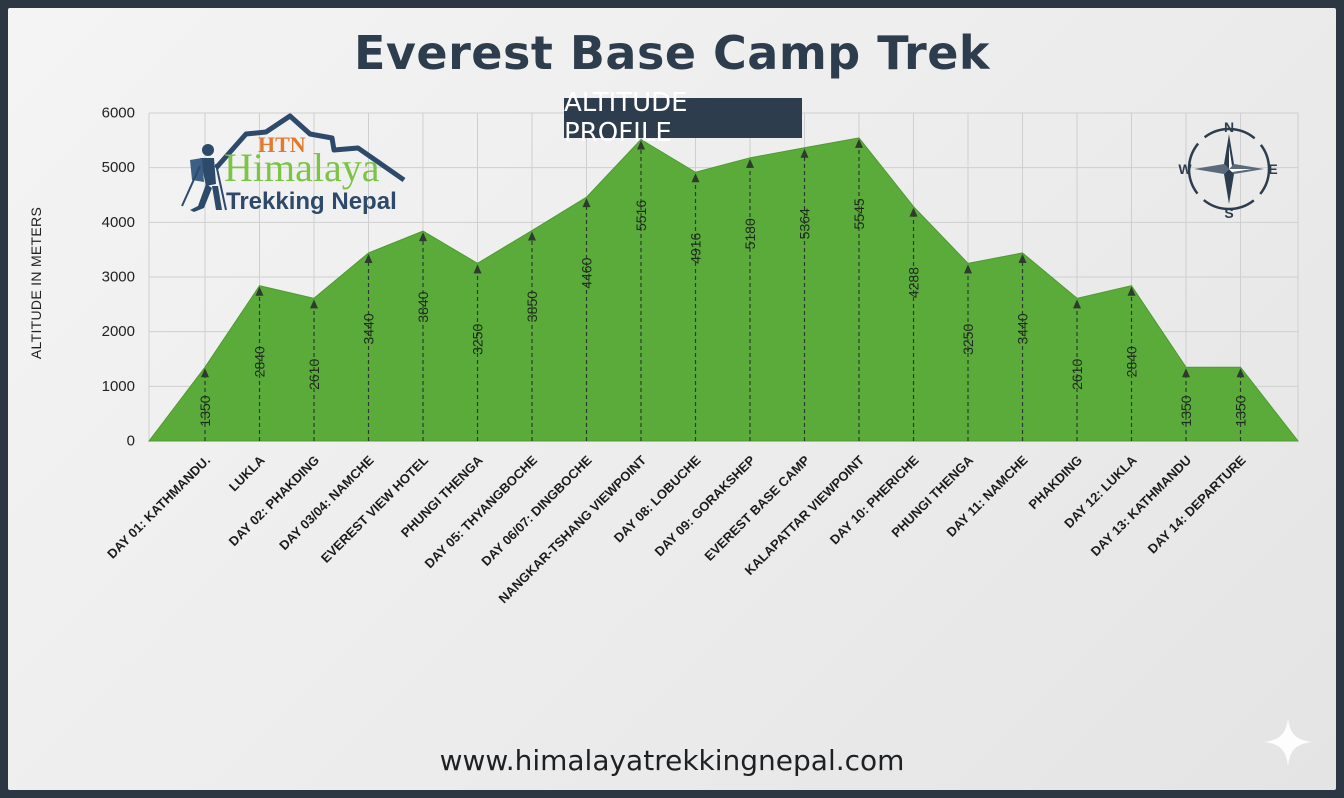  I want to click on x-tick-label: DAY 06/07: DINGBOCHE, so click(536, 510).